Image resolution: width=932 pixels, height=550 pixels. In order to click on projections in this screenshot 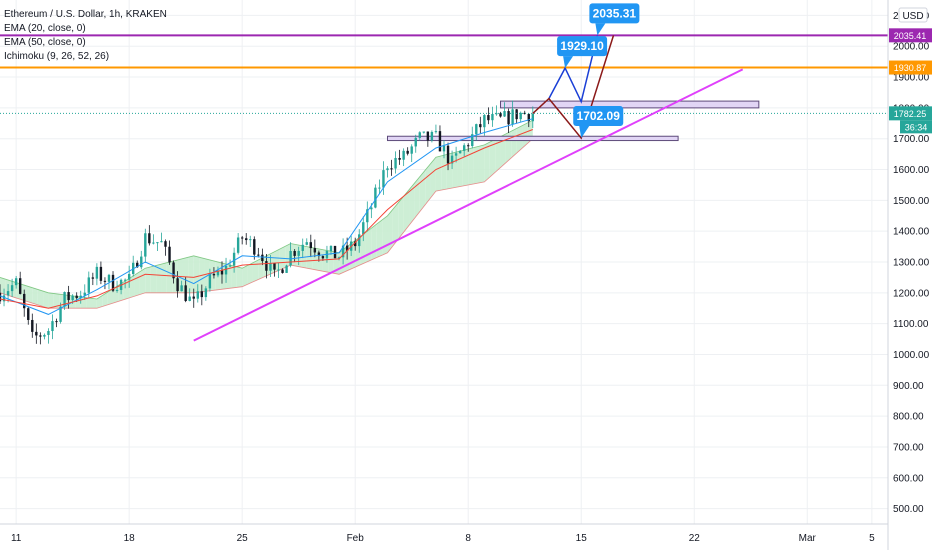, I will do `click(573, 87)`.